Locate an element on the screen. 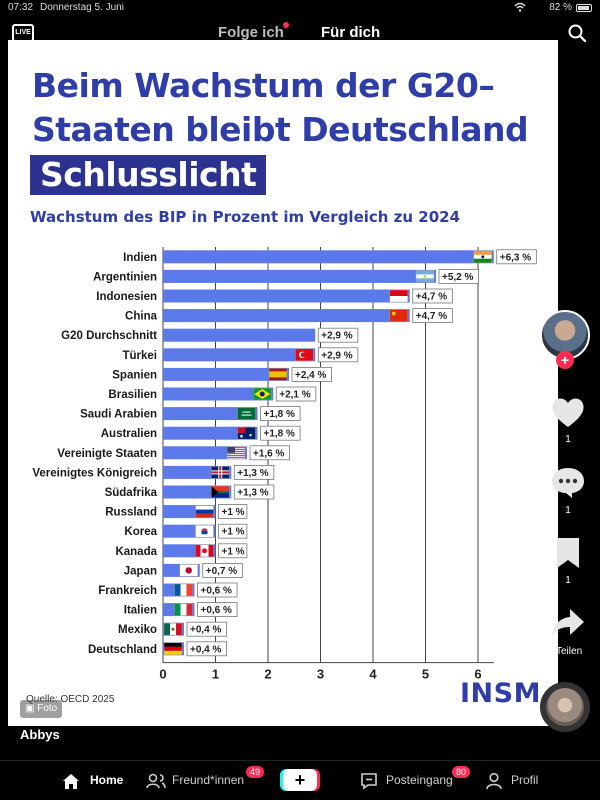 This screenshot has height=800, width=600. category-label: Südafrika is located at coordinates (131, 493).